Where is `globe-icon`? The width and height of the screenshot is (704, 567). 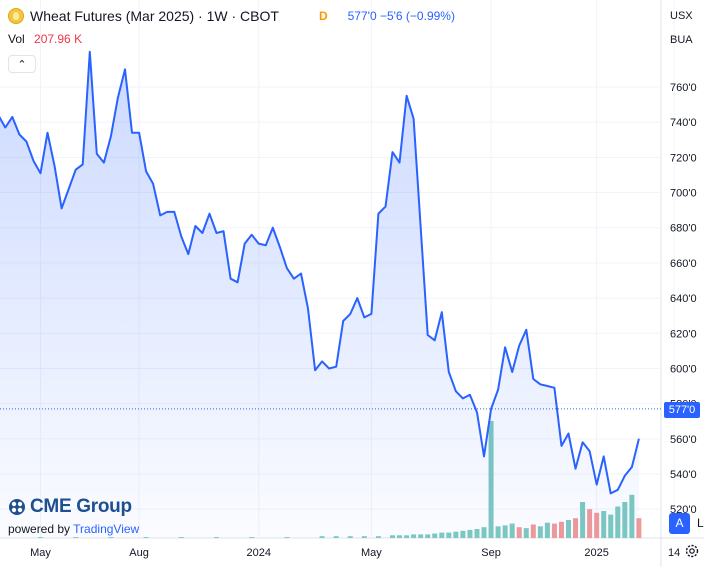 globe-icon is located at coordinates (17, 507).